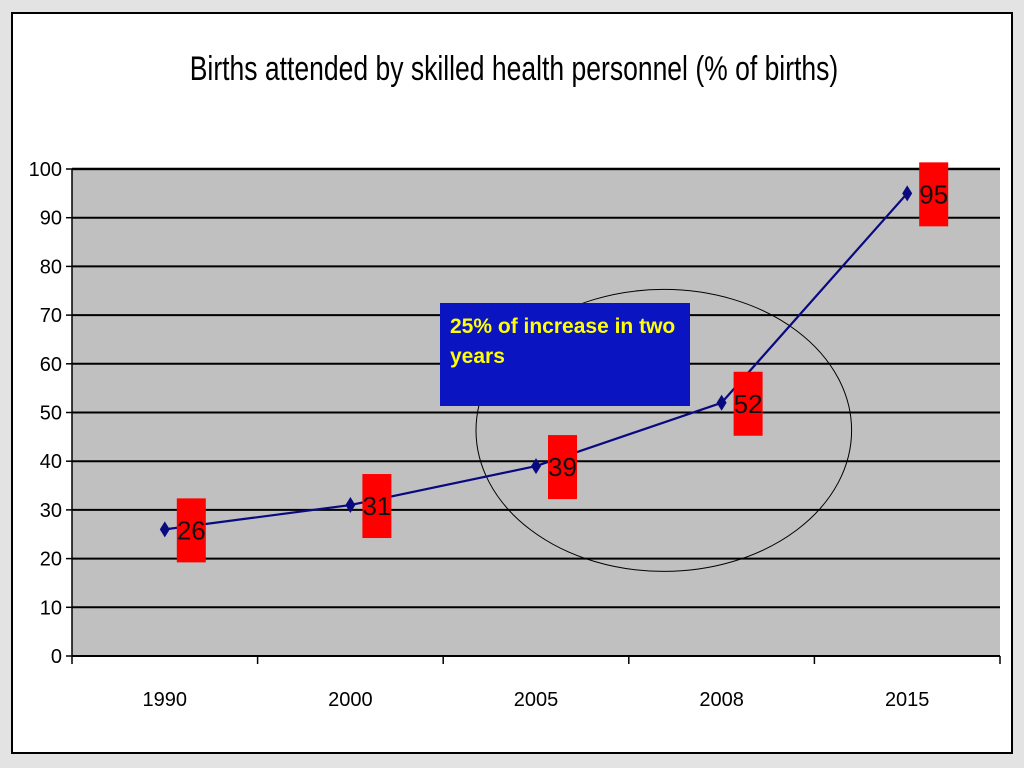 This screenshot has height=768, width=1024. What do you see at coordinates (51, 316) in the screenshot?
I see `y-tick-label: 70` at bounding box center [51, 316].